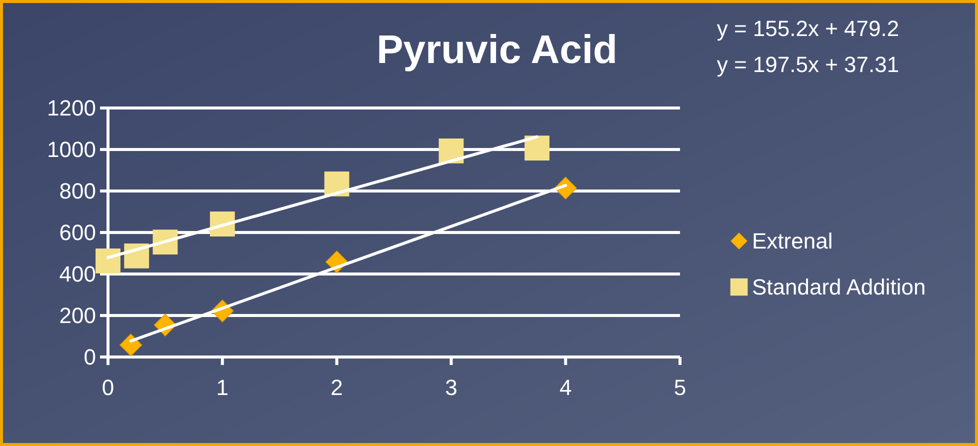 This screenshot has width=978, height=446. I want to click on x-tick-label: 0, so click(108, 387).